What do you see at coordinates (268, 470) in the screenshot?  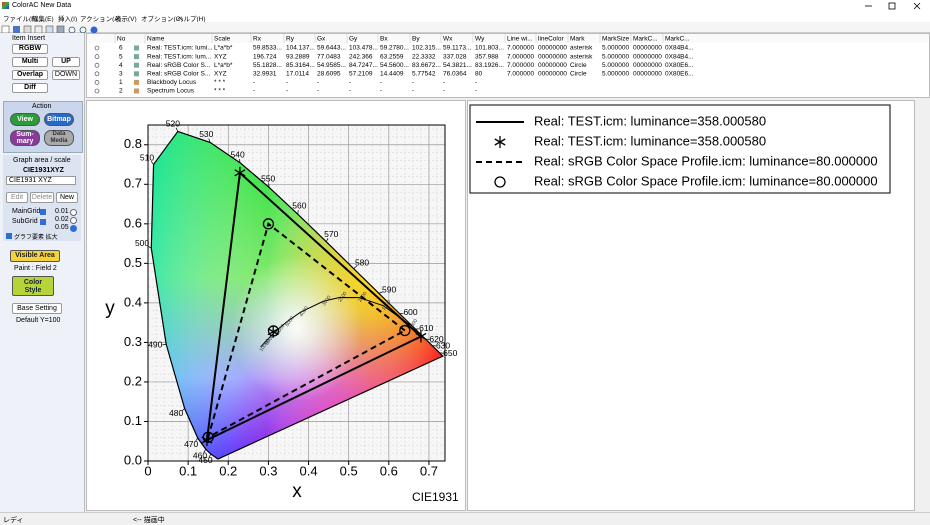 I see `x-tick-label: 0.3` at bounding box center [268, 470].